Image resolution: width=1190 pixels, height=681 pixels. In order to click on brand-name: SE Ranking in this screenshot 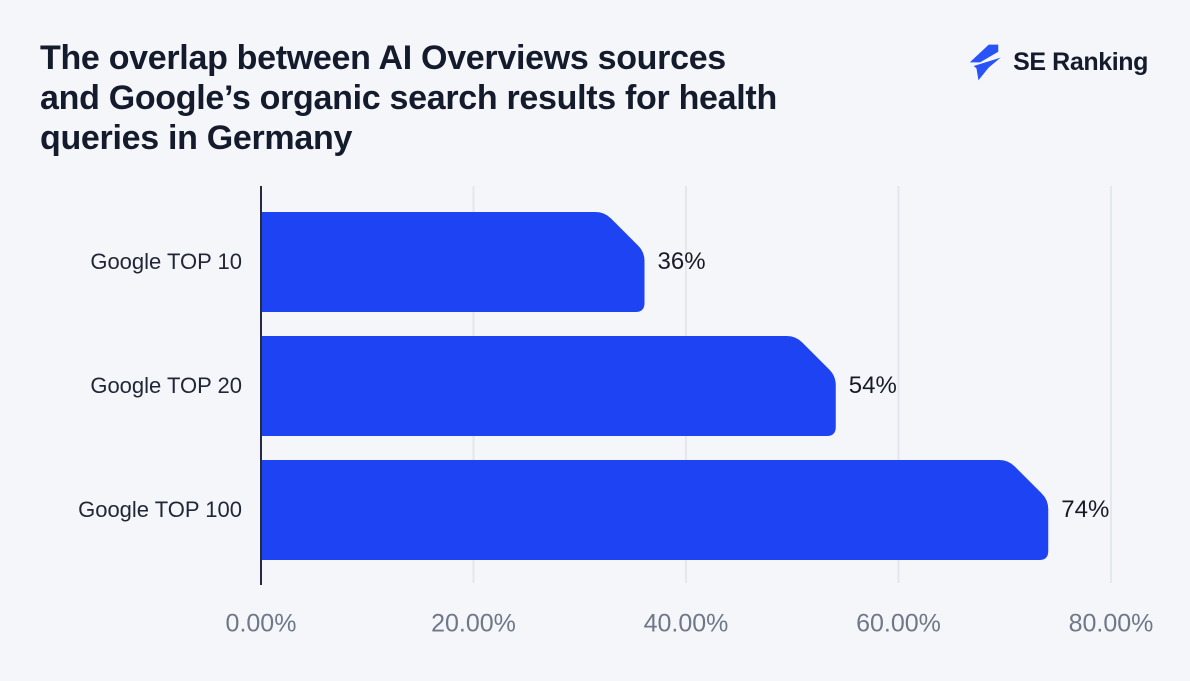, I will do `click(1080, 61)`.